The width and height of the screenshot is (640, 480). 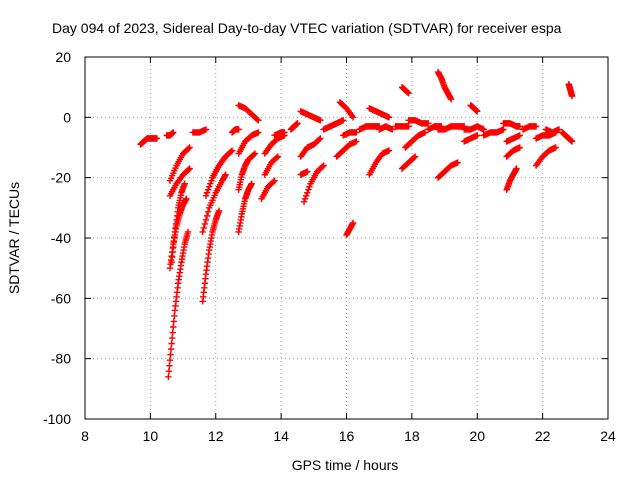 What do you see at coordinates (345, 465) in the screenshot?
I see `x-axis-label: GPS time / hours` at bounding box center [345, 465].